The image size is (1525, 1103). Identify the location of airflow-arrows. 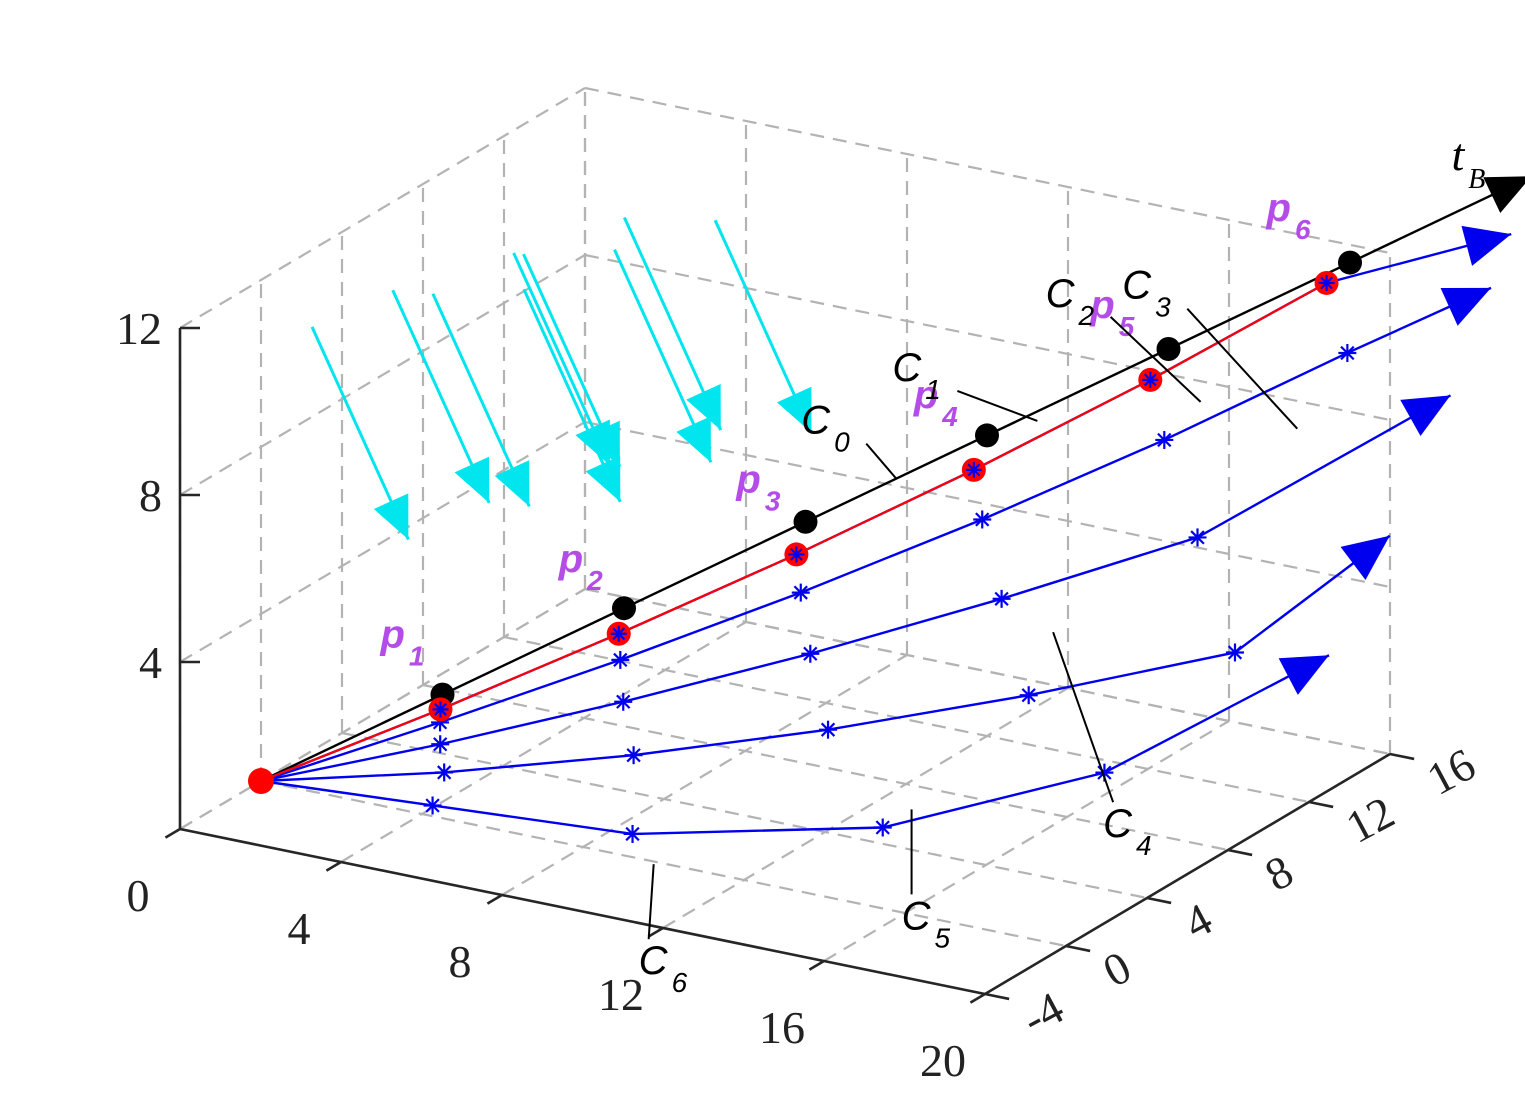
(561, 378).